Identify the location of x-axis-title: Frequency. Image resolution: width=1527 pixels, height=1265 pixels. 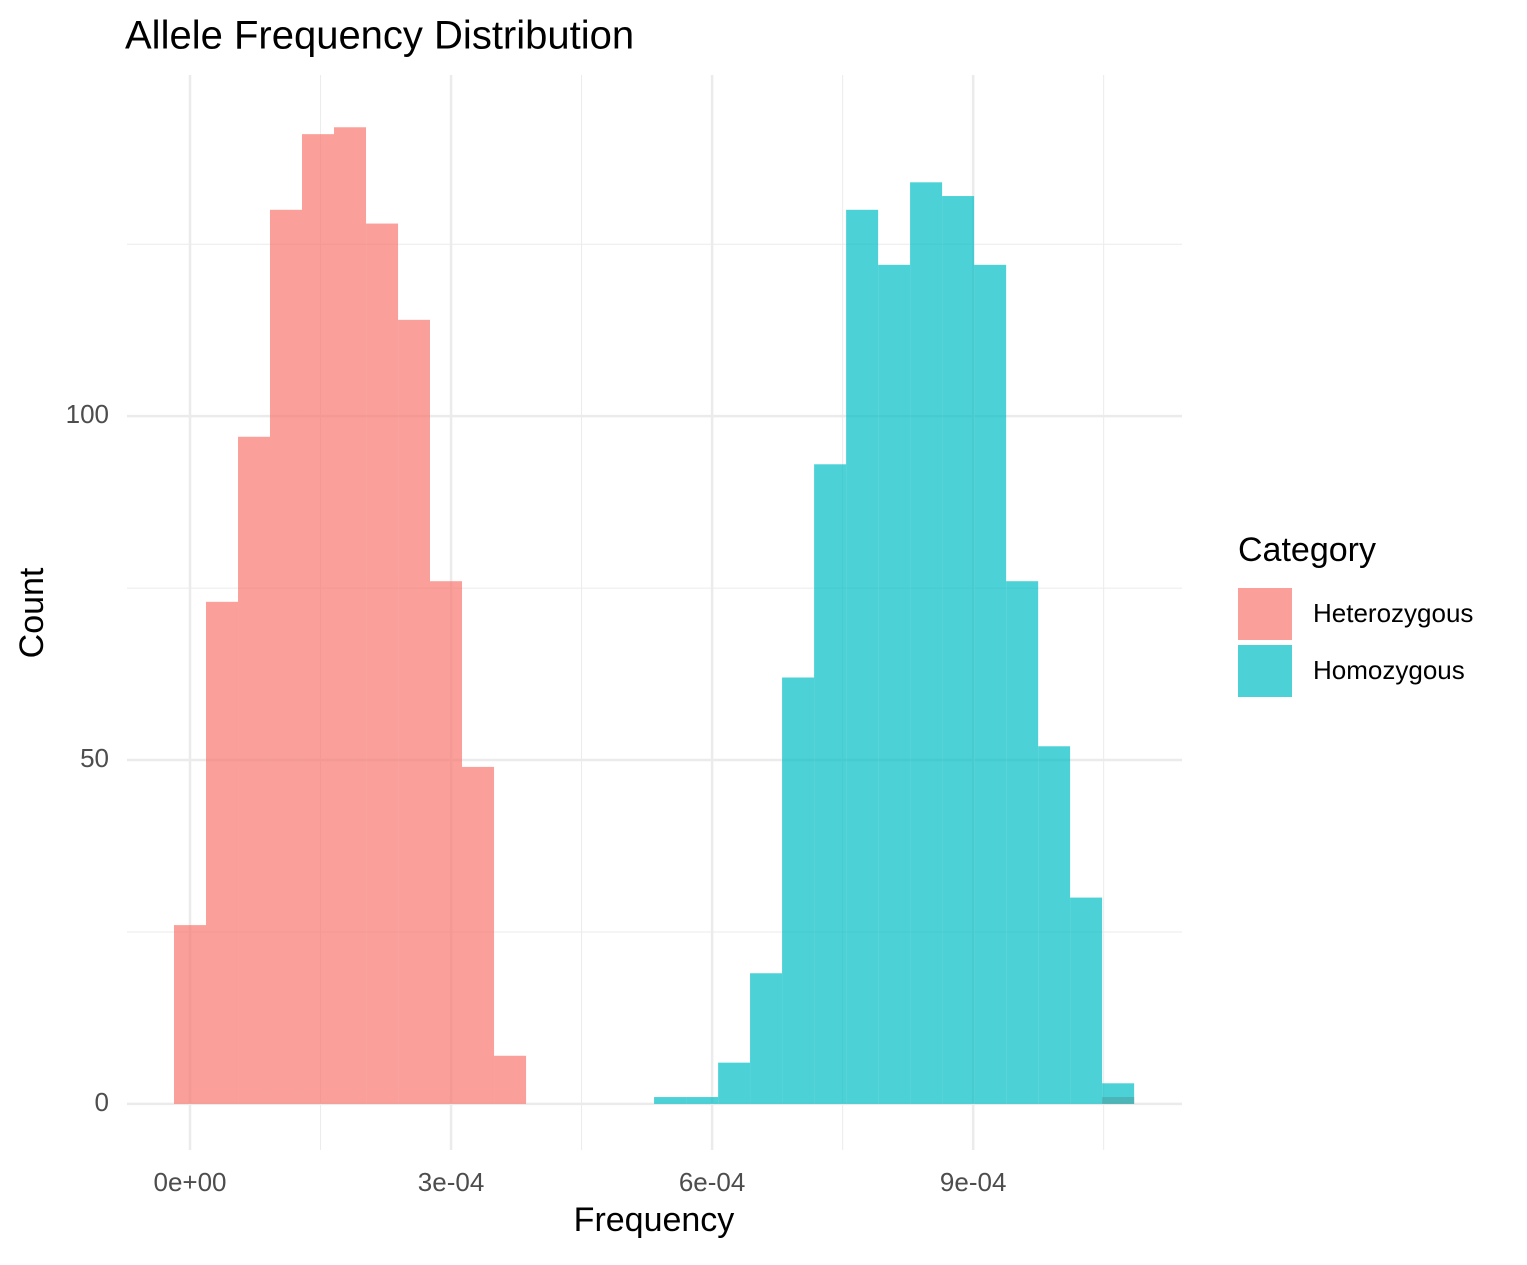
(654, 1220).